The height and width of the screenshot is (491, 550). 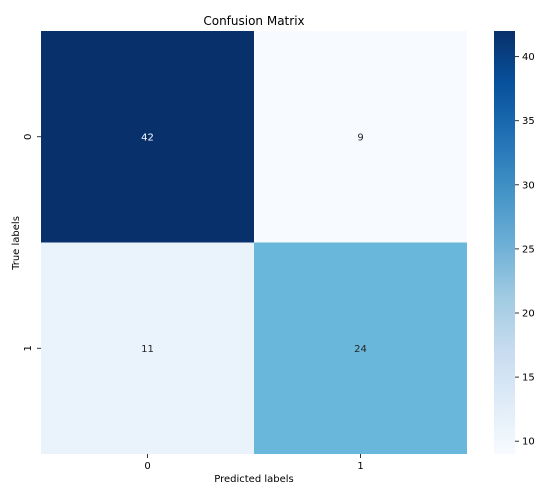 What do you see at coordinates (360, 466) in the screenshot?
I see `x-tick-label: 1` at bounding box center [360, 466].